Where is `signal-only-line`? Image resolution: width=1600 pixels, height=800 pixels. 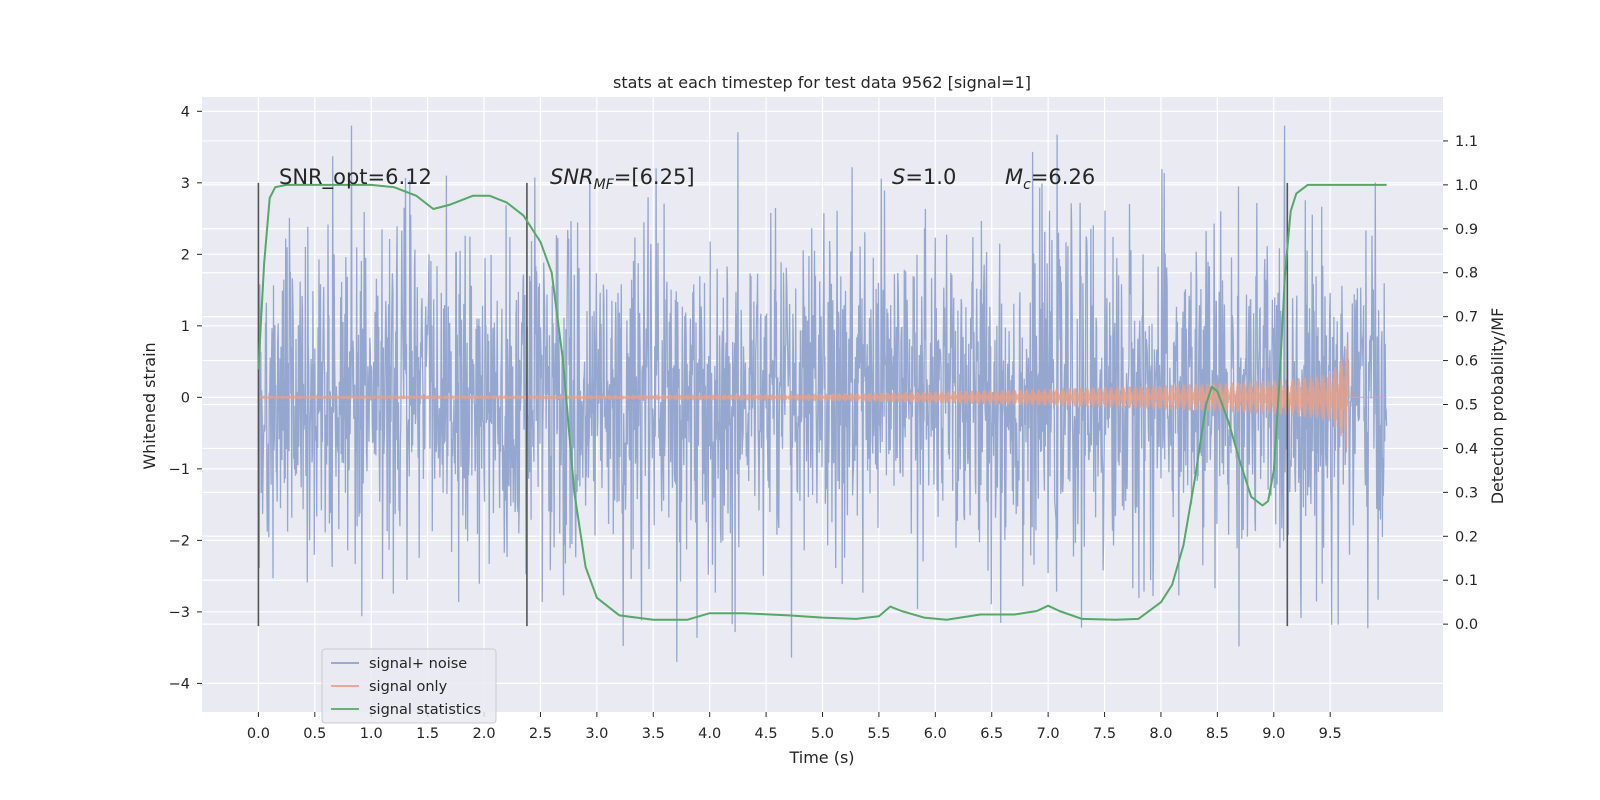 signal-only-line is located at coordinates (822, 396).